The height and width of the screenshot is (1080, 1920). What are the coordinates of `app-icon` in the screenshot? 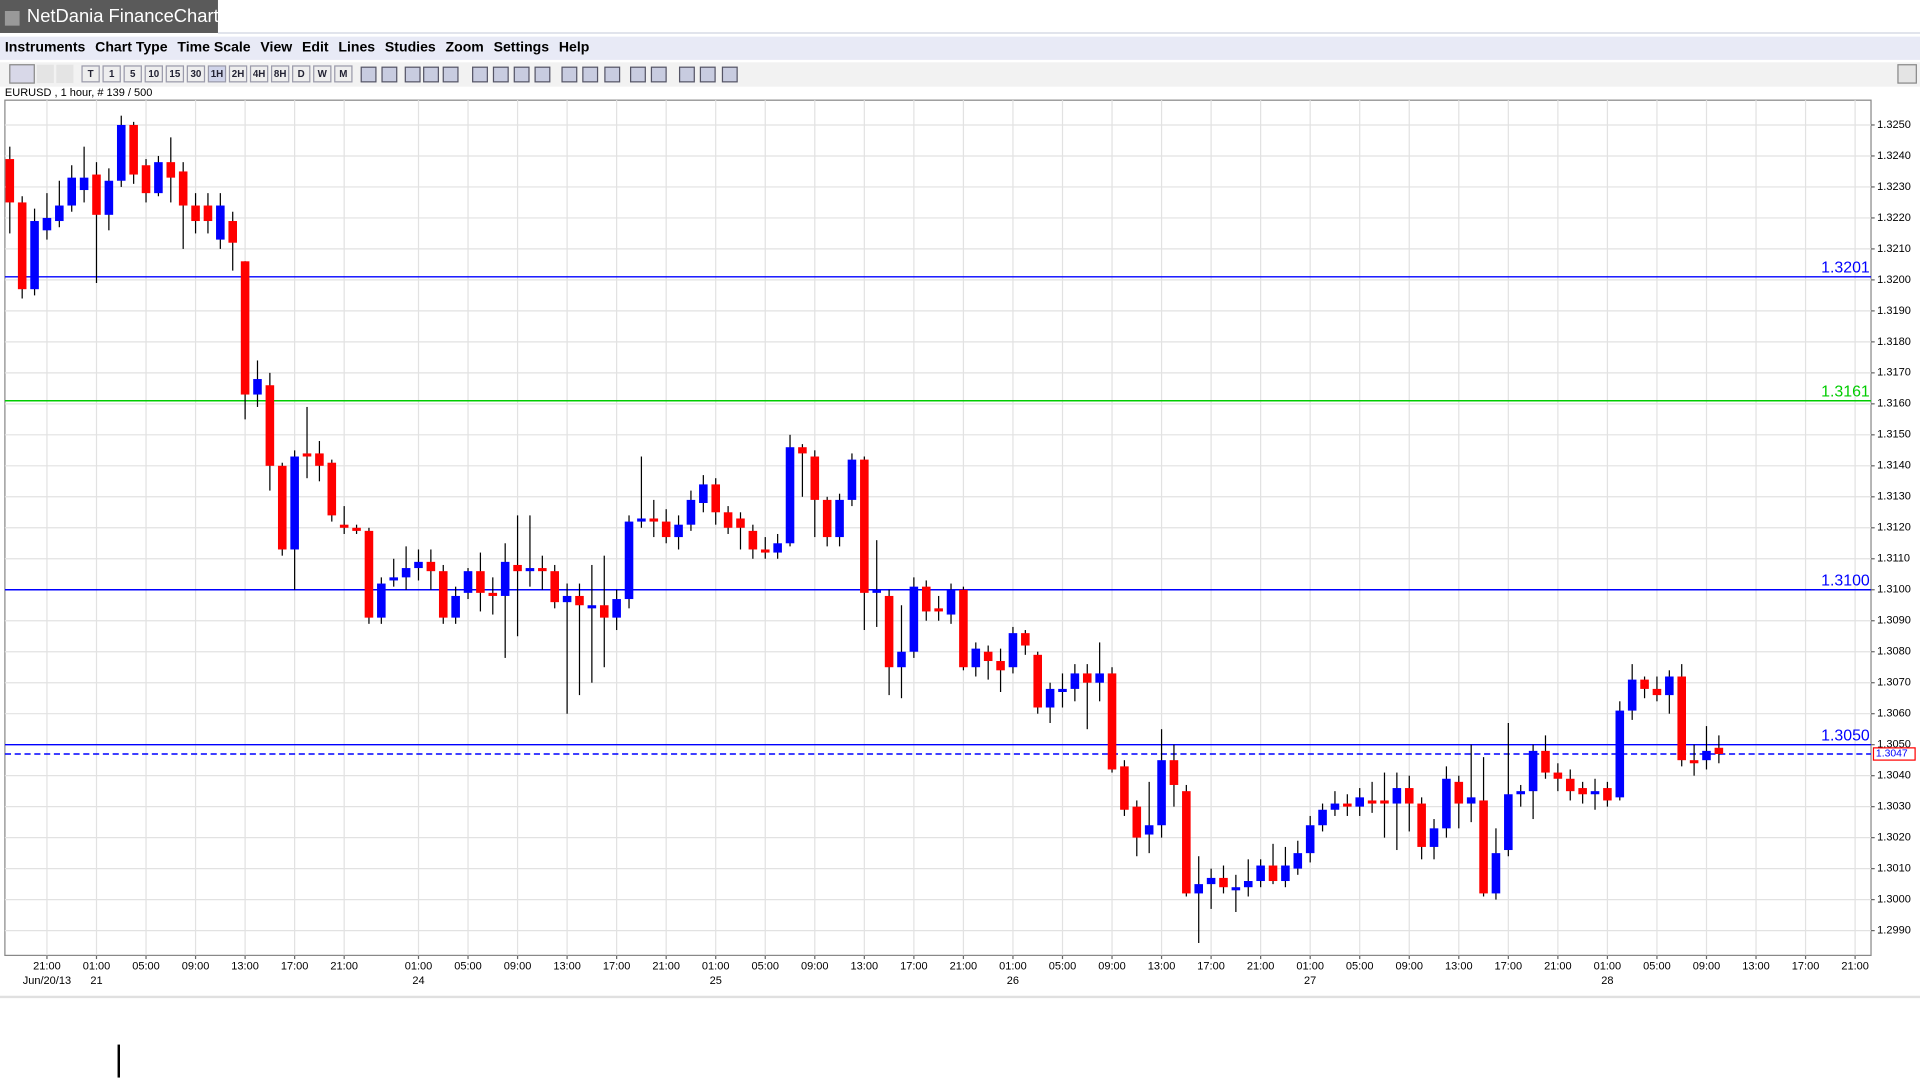 It's located at (12, 18).